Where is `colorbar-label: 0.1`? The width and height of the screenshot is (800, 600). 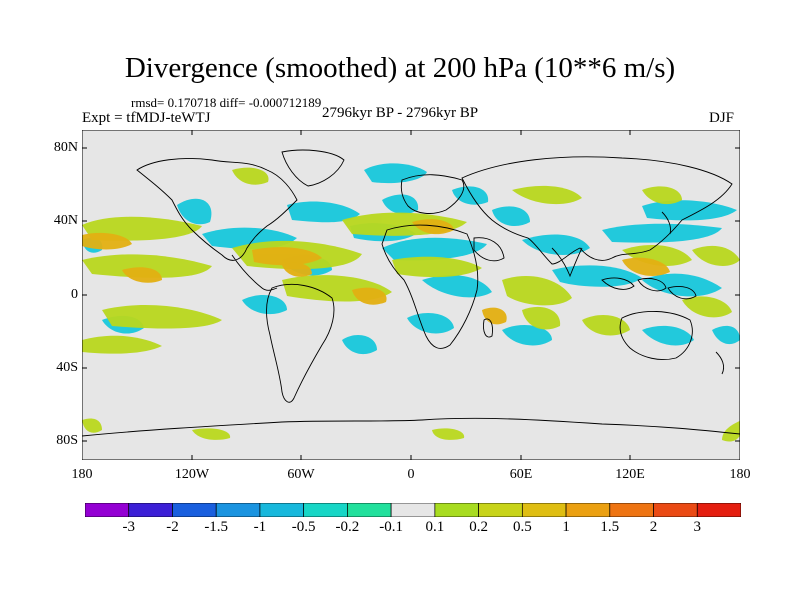
colorbar-label: 0.1 is located at coordinates (435, 527).